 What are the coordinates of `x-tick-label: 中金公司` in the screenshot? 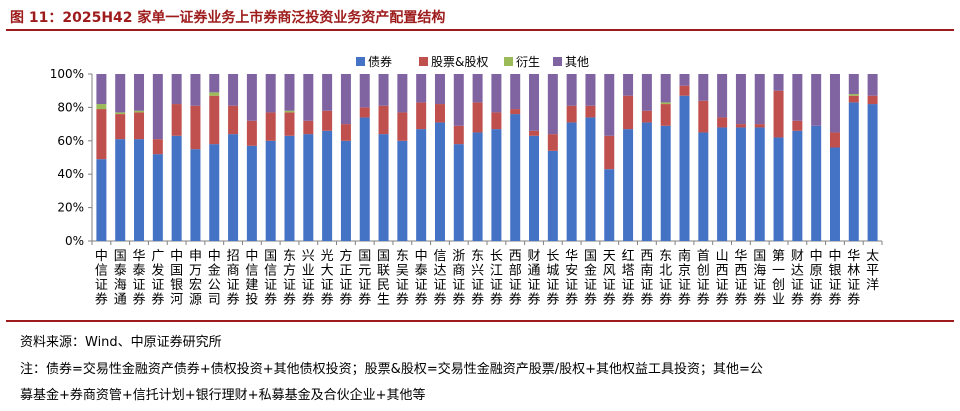 It's located at (214, 278).